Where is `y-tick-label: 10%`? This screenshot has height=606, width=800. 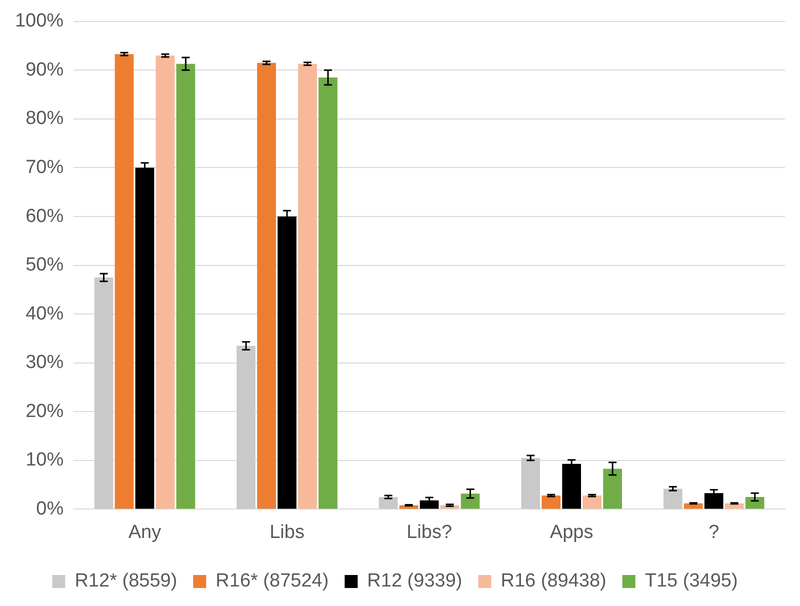 y-tick-label: 10% is located at coordinates (45, 460).